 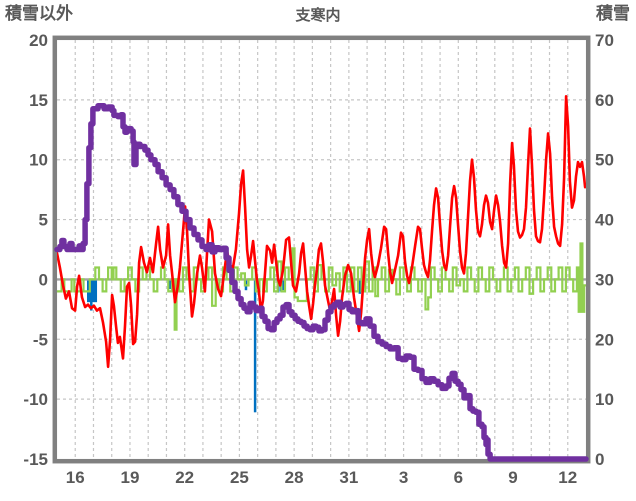 What do you see at coordinates (39, 13) in the screenshot?
I see `left-axis-title: 積雪以外` at bounding box center [39, 13].